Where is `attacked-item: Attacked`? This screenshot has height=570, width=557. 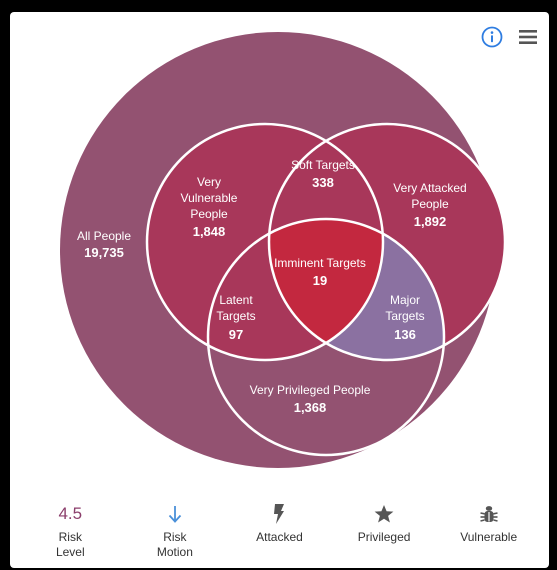
attacked-item: Attacked is located at coordinates (279, 523).